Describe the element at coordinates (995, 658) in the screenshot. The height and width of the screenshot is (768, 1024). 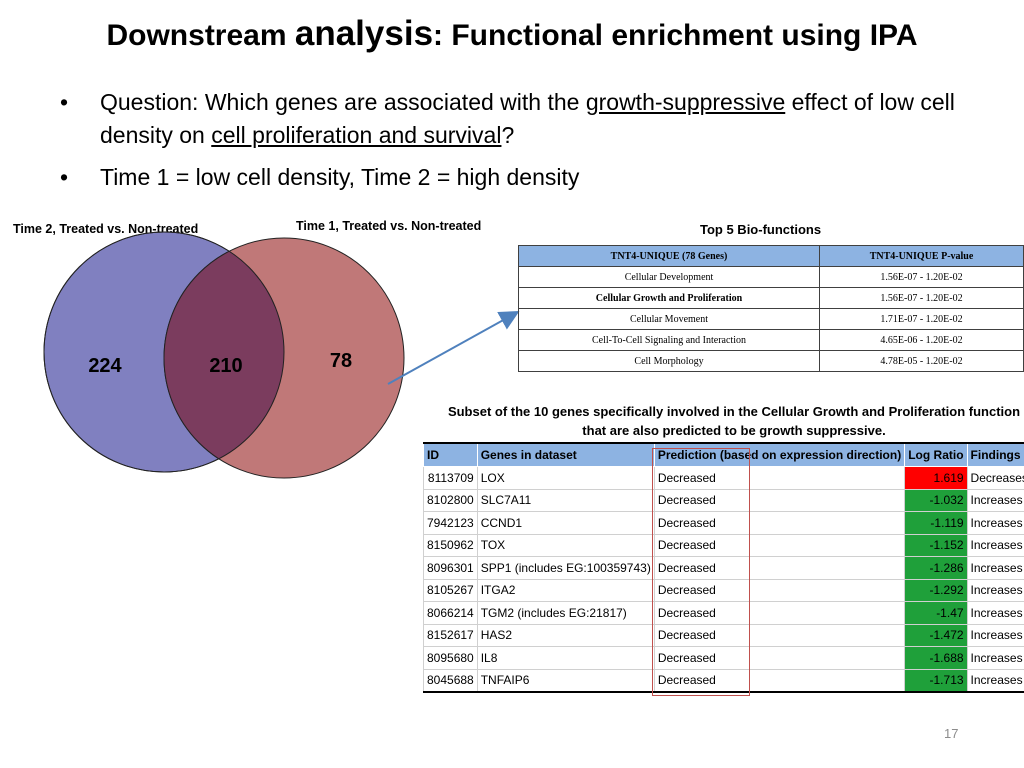
I see `findings-cell: Increases (35)` at that location.